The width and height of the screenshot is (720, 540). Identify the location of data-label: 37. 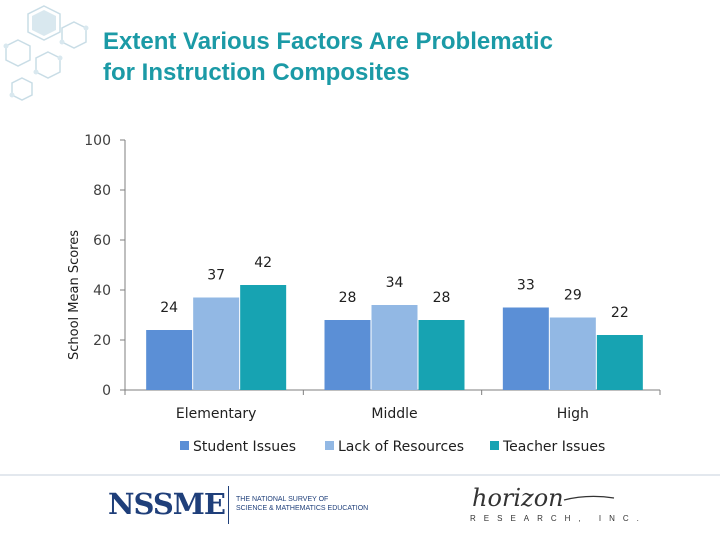
(216, 276).